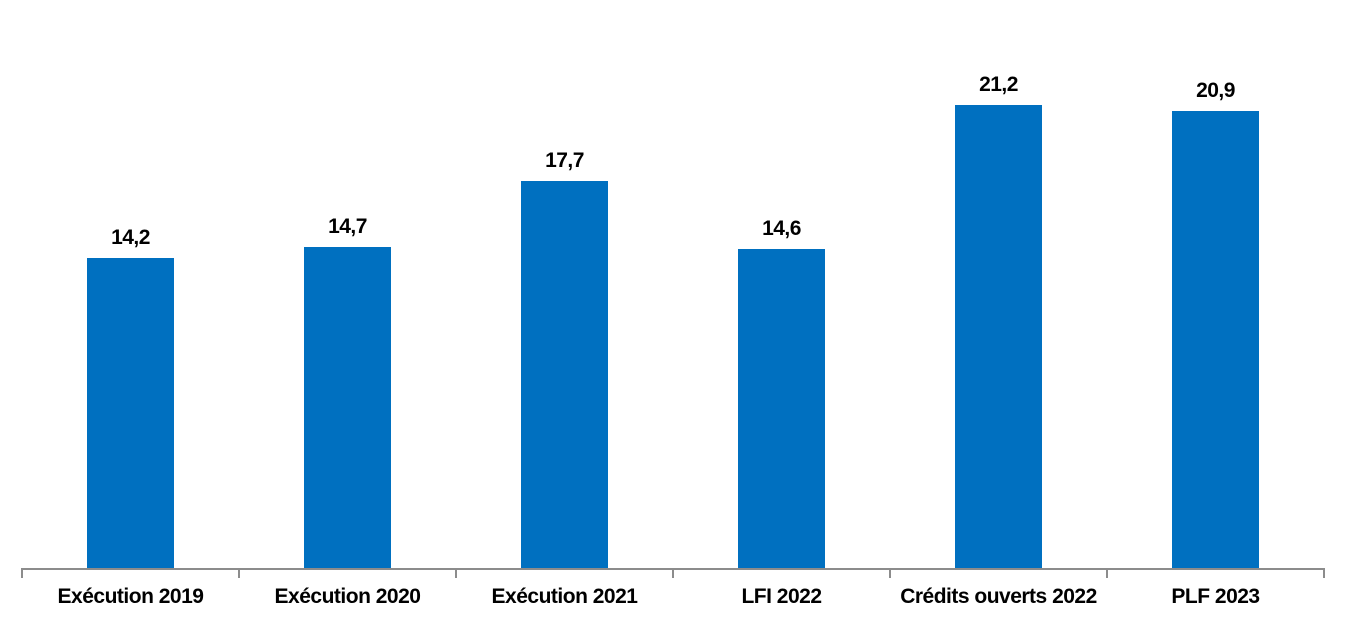  What do you see at coordinates (347, 596) in the screenshot?
I see `x-axis-category-label: Exécution 2020` at bounding box center [347, 596].